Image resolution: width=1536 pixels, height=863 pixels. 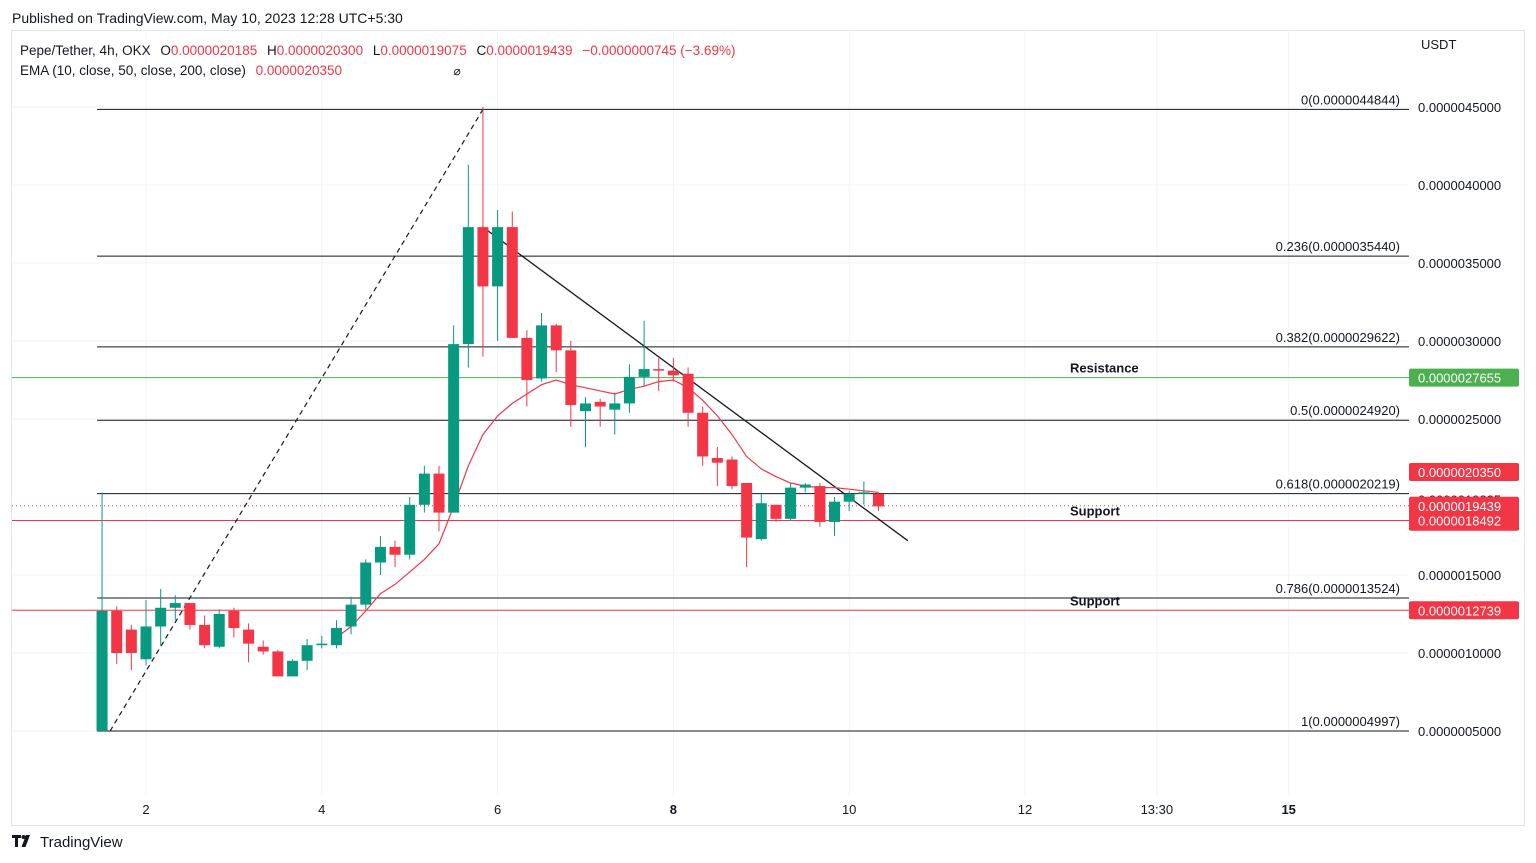 What do you see at coordinates (719, 809) in the screenshot?
I see `x-axis: 2 4 6 8 10 12 13:30 15` at bounding box center [719, 809].